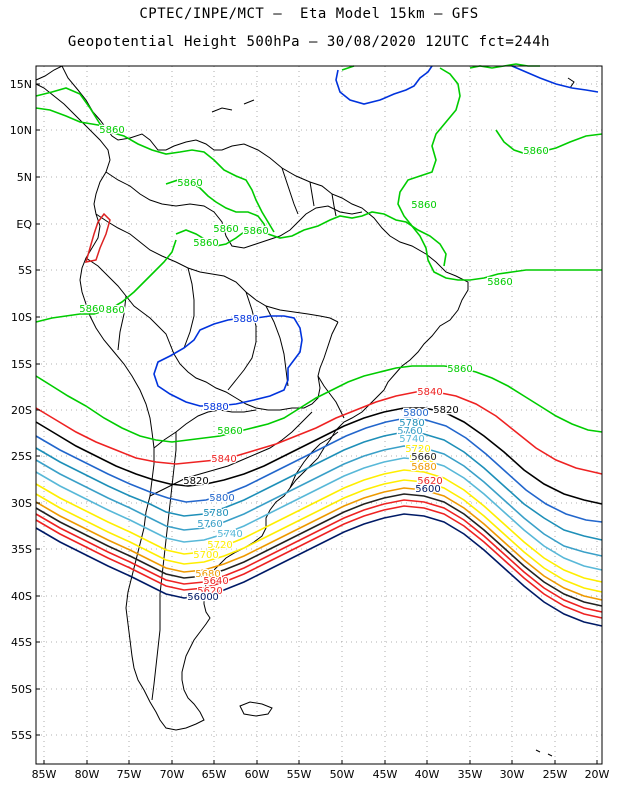  What do you see at coordinates (87, 774) in the screenshot?
I see `lon-tick-label: 80W` at bounding box center [87, 774].